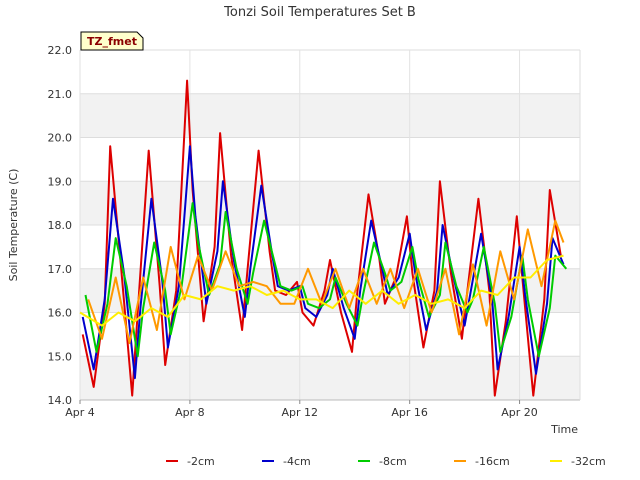  What do you see at coordinates (80, 412) in the screenshot?
I see `x-tick-label: Apr 4` at bounding box center [80, 412].